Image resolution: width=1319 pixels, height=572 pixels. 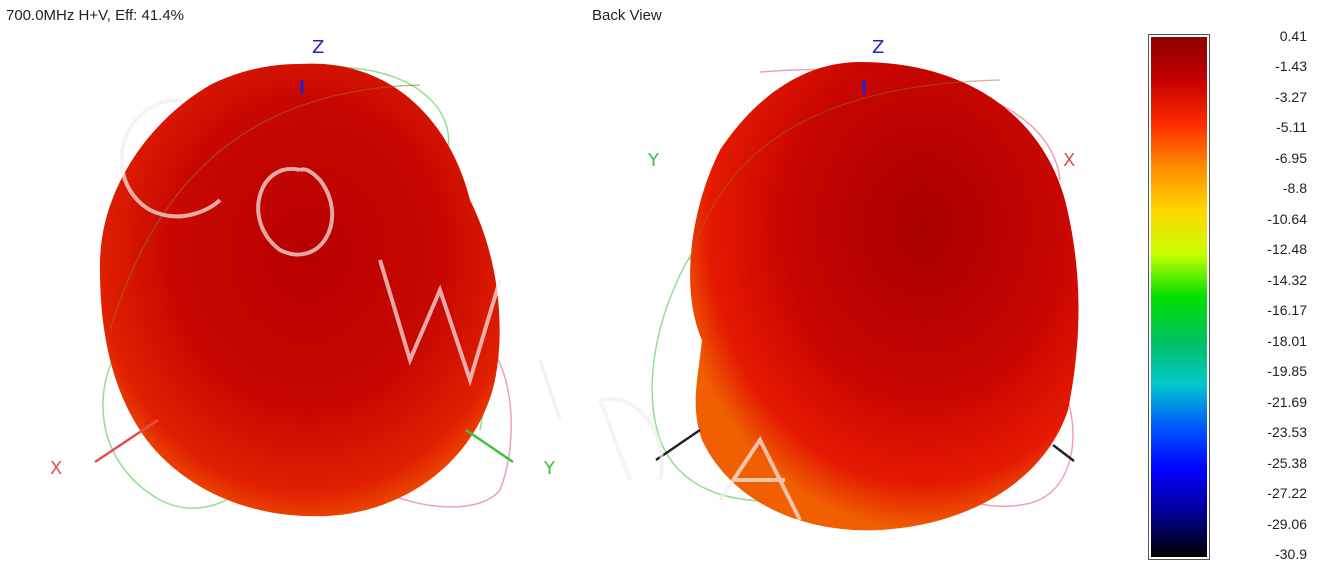 What do you see at coordinates (1291, 127) in the screenshot?
I see `colorbar-tick-label: -5.11` at bounding box center [1291, 127].